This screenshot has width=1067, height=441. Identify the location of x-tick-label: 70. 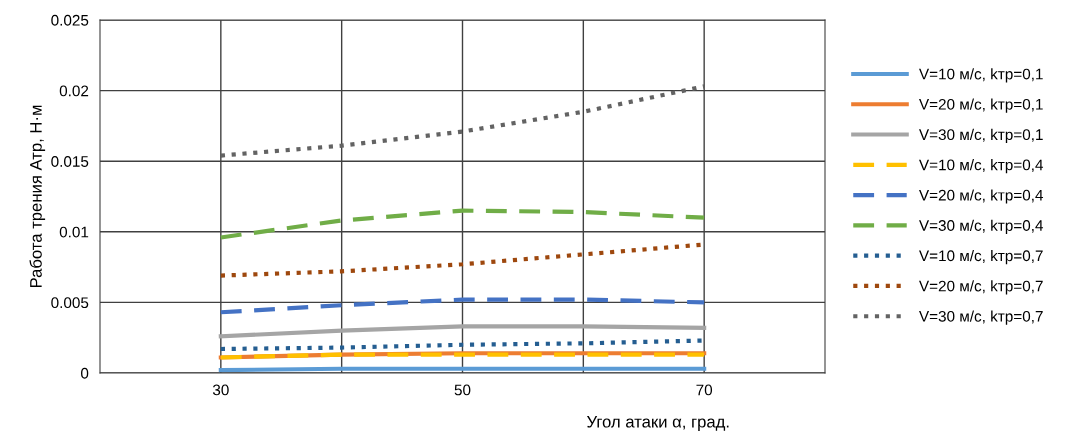
(704, 390).